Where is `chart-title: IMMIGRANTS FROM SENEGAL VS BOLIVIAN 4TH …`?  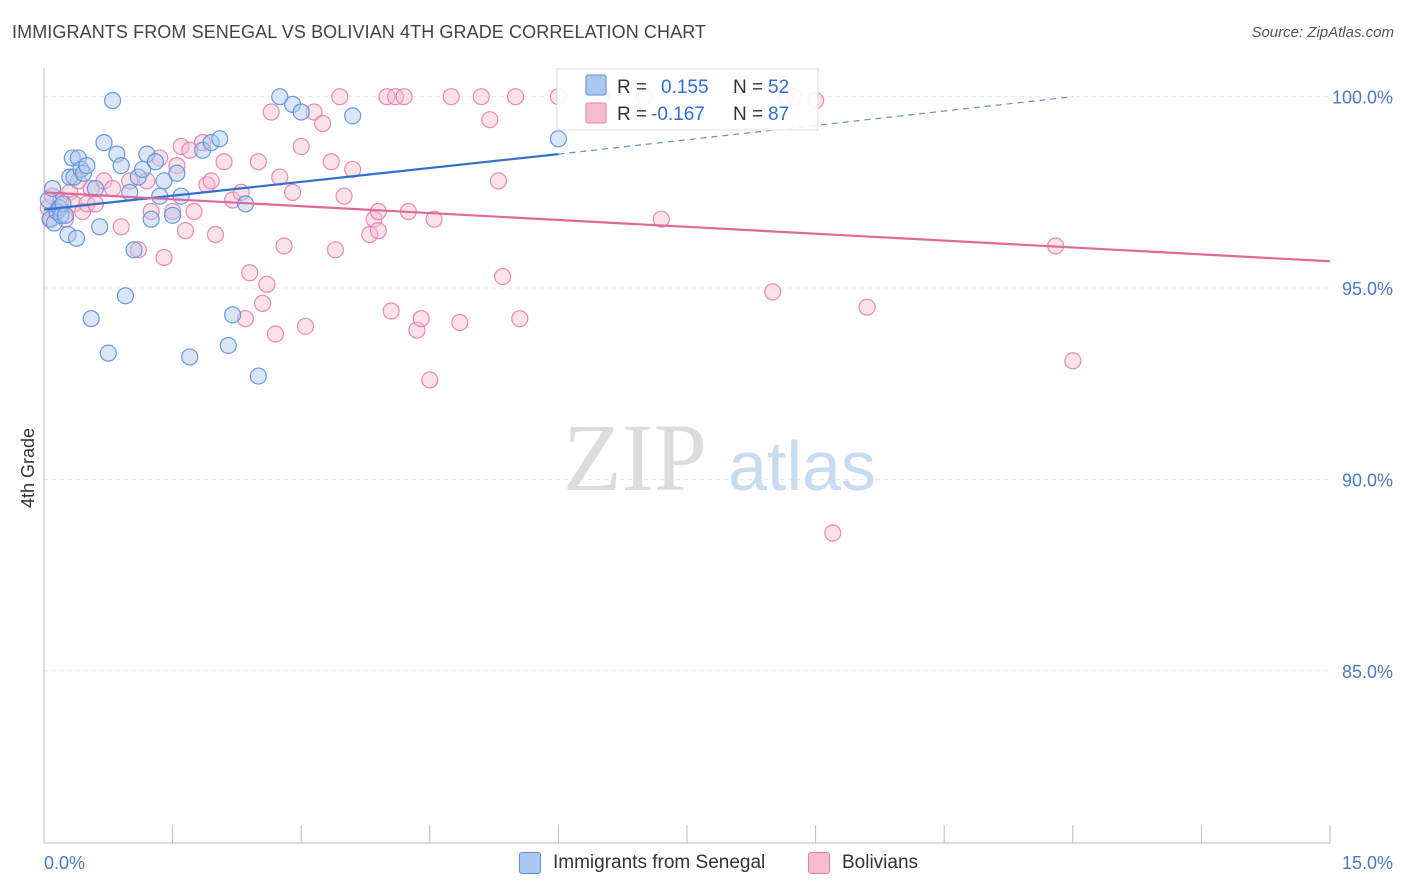 chart-title: IMMIGRANTS FROM SENEGAL VS BOLIVIAN 4TH … is located at coordinates (359, 32).